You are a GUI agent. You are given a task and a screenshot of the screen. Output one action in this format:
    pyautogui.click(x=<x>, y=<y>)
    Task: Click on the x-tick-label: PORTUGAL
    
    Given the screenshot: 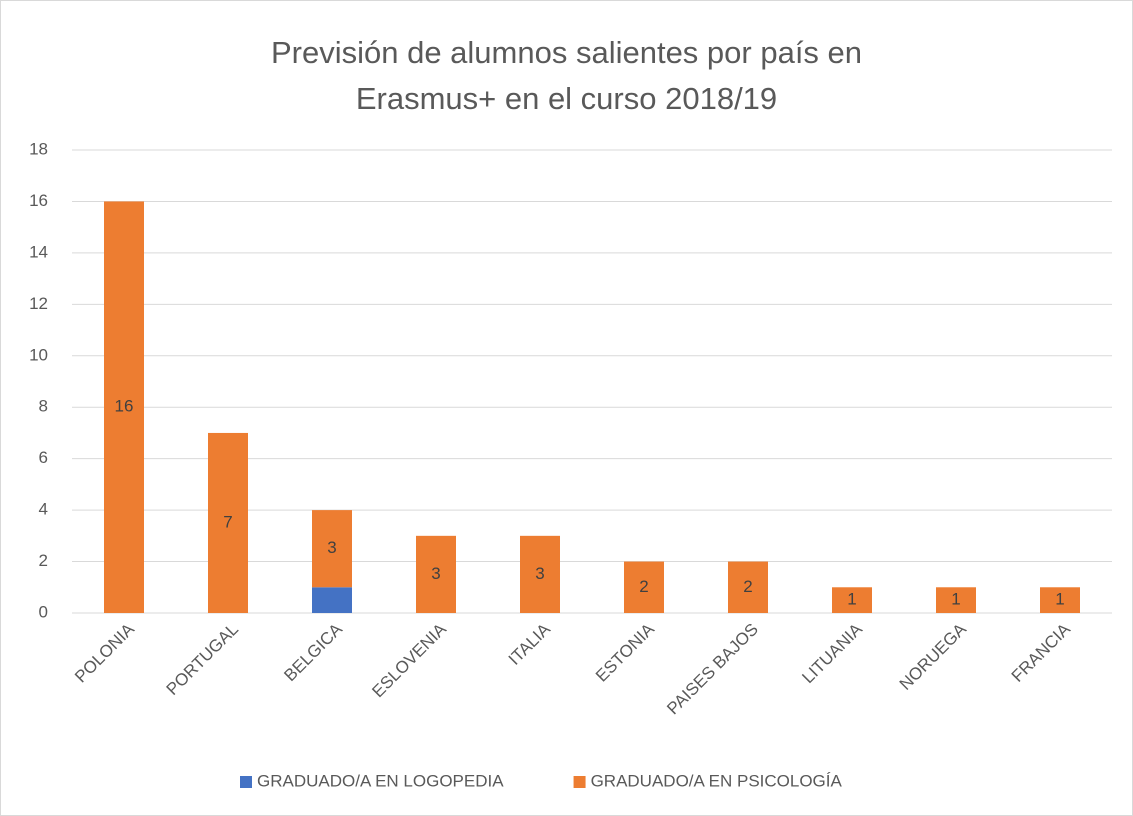 What is the action you would take?
    pyautogui.click(x=202, y=659)
    